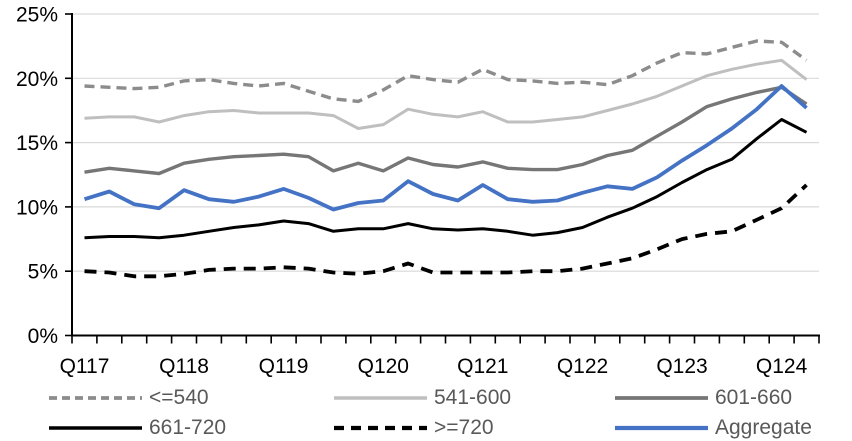  I want to click on x-axis-label: Q119, so click(284, 366).